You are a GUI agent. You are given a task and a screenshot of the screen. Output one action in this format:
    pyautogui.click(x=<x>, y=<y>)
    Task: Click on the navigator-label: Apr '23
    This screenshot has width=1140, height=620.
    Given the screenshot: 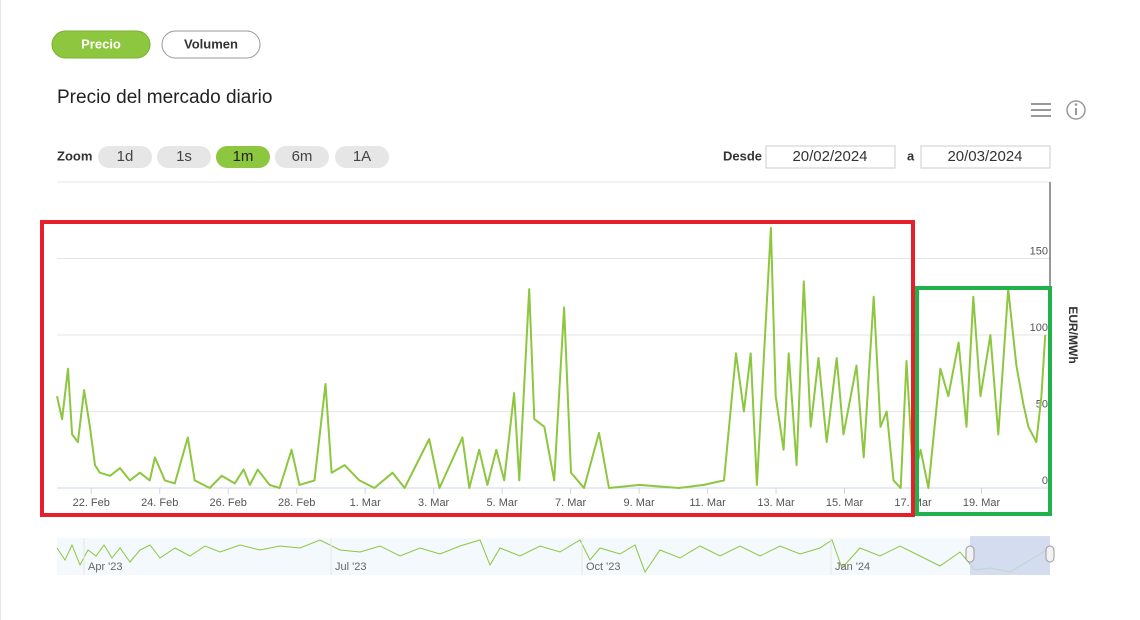 What is the action you would take?
    pyautogui.click(x=105, y=567)
    